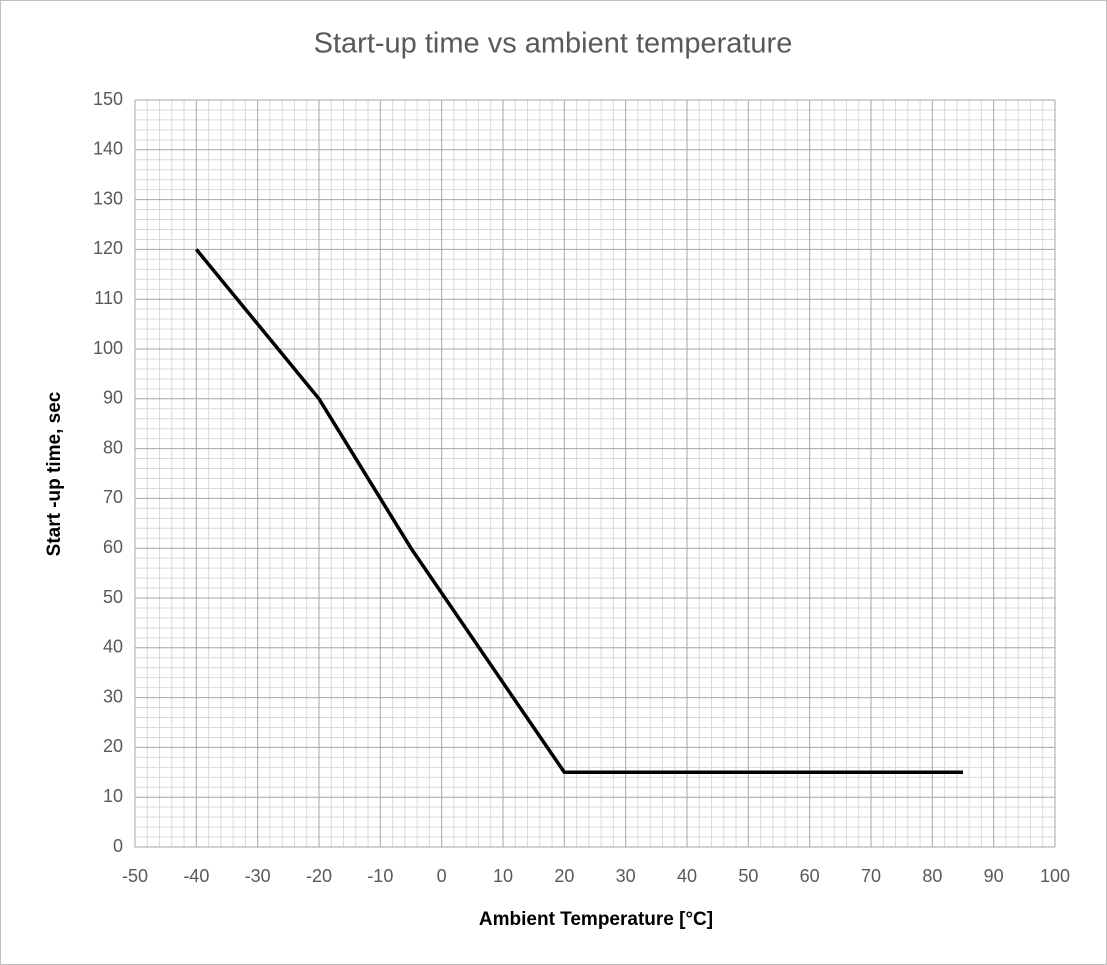 This screenshot has width=1107, height=965. What do you see at coordinates (108, 348) in the screenshot?
I see `y-tick-label: 100` at bounding box center [108, 348].